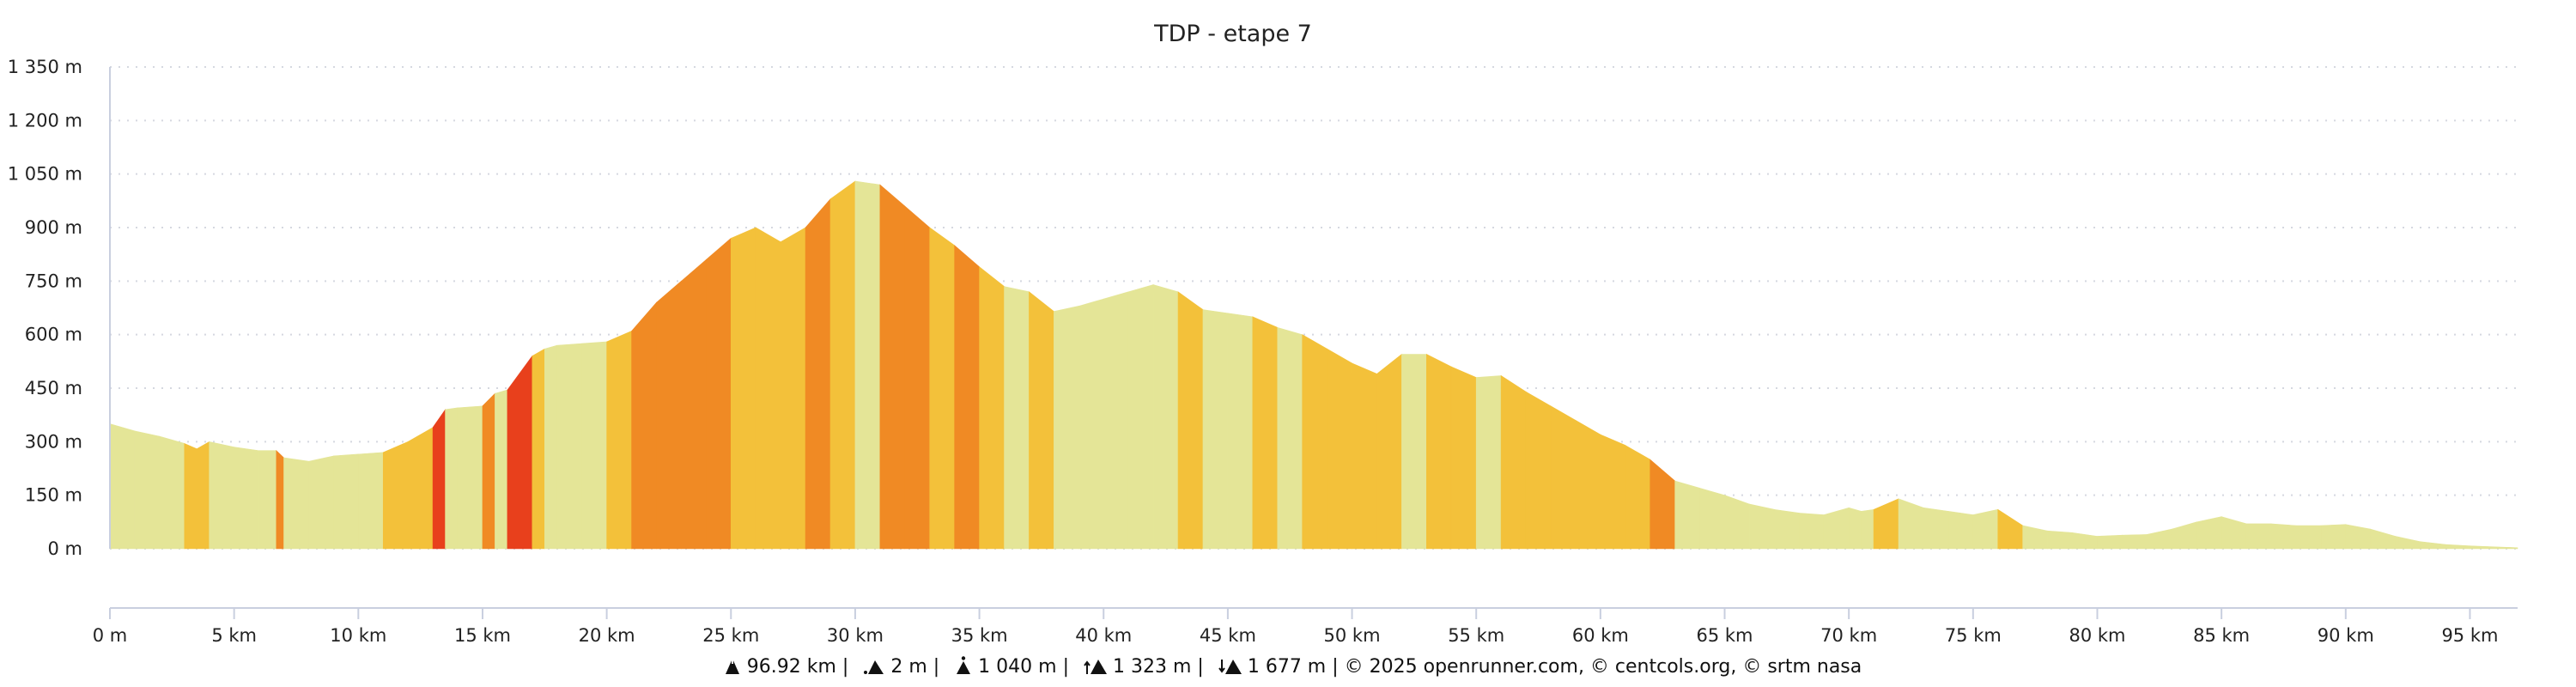  I want to click on x-tick-label: 90 km, so click(2346, 635).